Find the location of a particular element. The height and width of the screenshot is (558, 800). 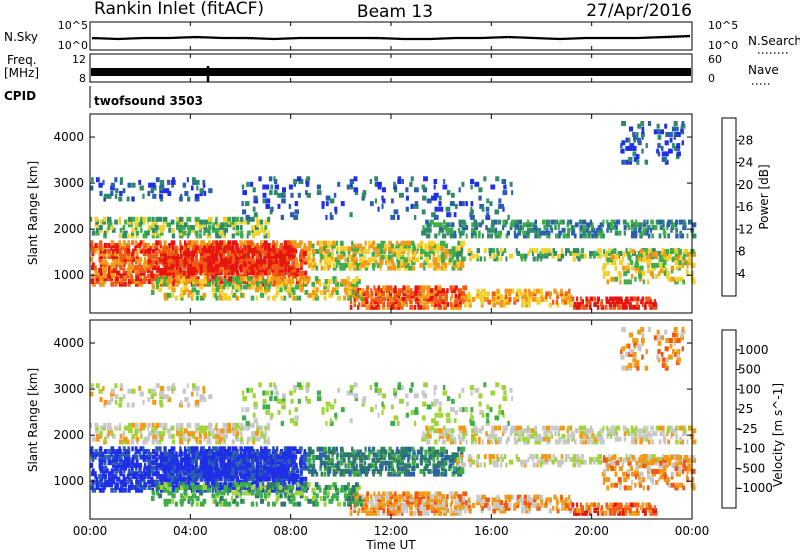

colorbar-tick-label: 20 is located at coordinates (745, 185).